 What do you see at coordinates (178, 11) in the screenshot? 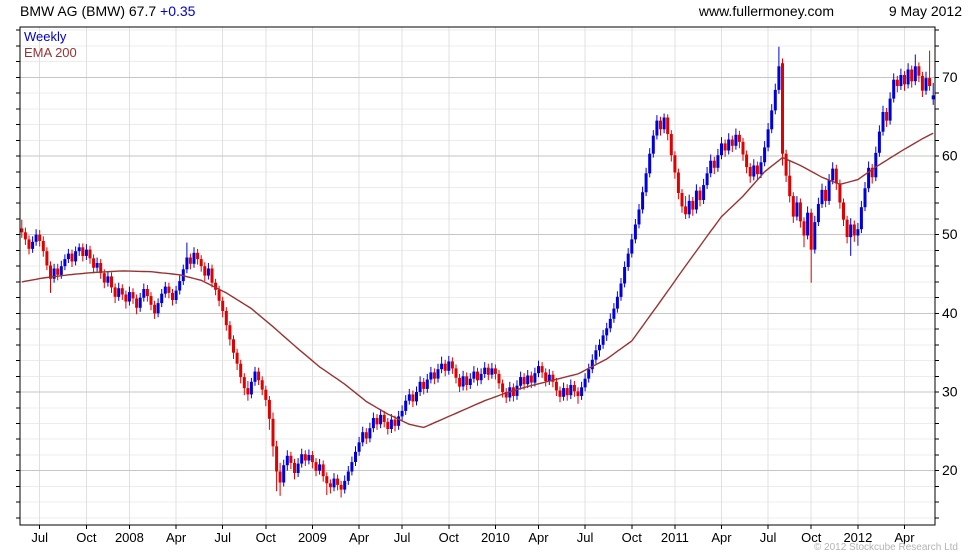
I see `price-change-label: +0.35` at bounding box center [178, 11].